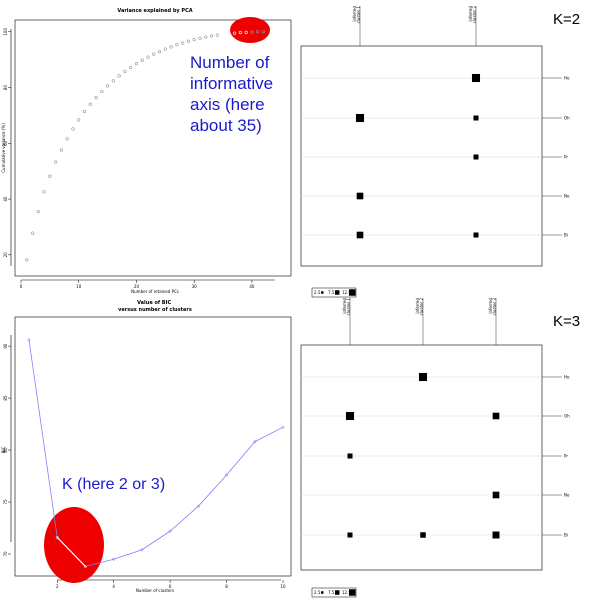  Describe the element at coordinates (567, 495) in the screenshot. I see `k3-row-label: No` at that location.